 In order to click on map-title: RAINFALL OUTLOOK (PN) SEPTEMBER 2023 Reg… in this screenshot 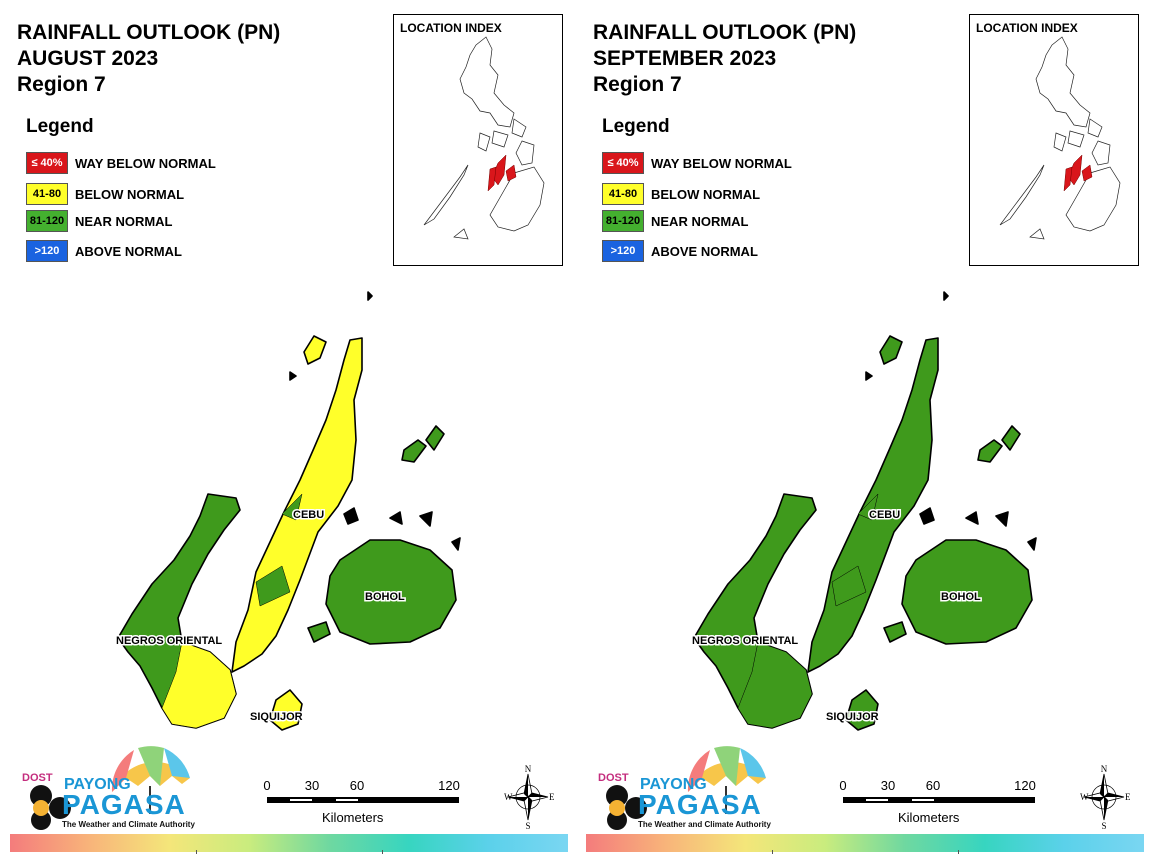, I will do `click(724, 59)`.